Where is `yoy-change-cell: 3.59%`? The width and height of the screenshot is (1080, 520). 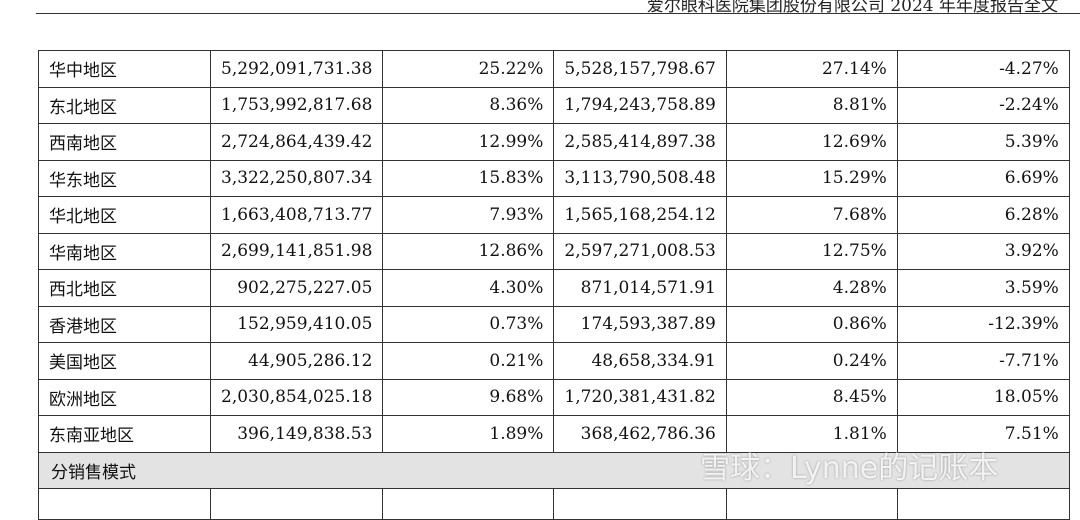 yoy-change-cell: 3.59% is located at coordinates (983, 288).